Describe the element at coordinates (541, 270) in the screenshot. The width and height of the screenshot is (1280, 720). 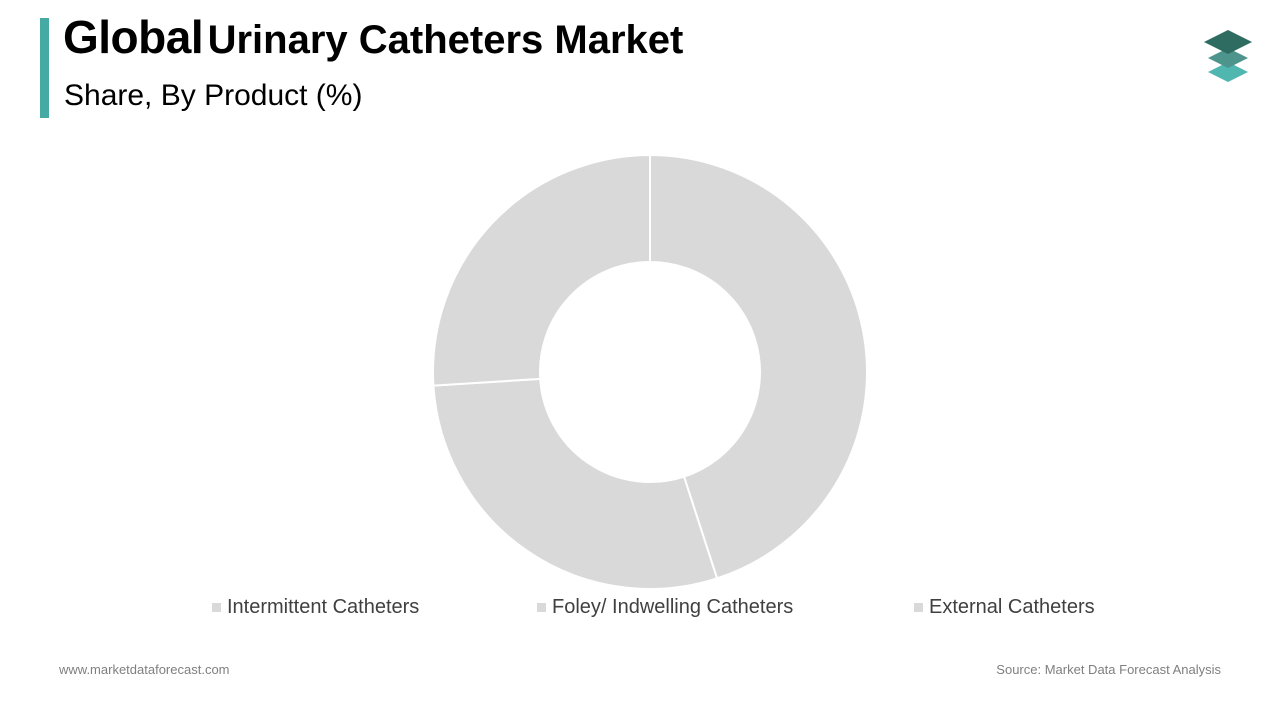
I see `slice-external-catheters` at that location.